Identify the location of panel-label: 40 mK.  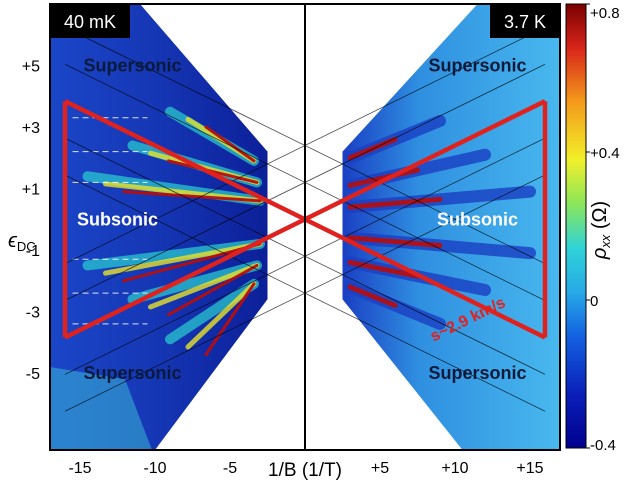
(90, 22).